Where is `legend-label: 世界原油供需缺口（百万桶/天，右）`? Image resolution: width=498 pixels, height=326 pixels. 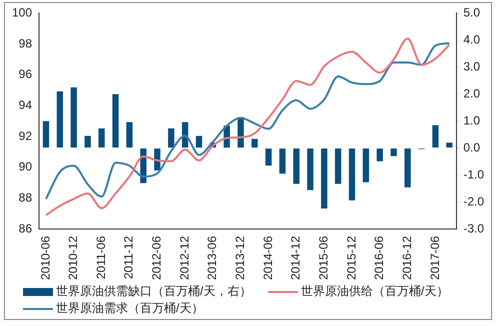
legend-label: 世界原油供需缺口（百万桶/天，右） is located at coordinates (154, 291).